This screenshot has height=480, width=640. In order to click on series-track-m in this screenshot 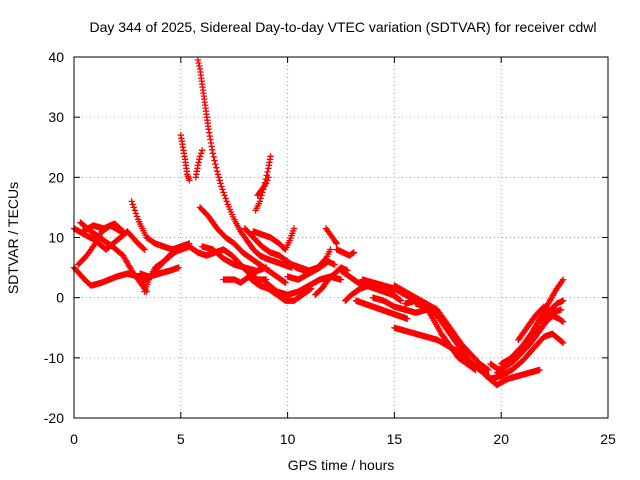, I will do `click(242, 245)`.